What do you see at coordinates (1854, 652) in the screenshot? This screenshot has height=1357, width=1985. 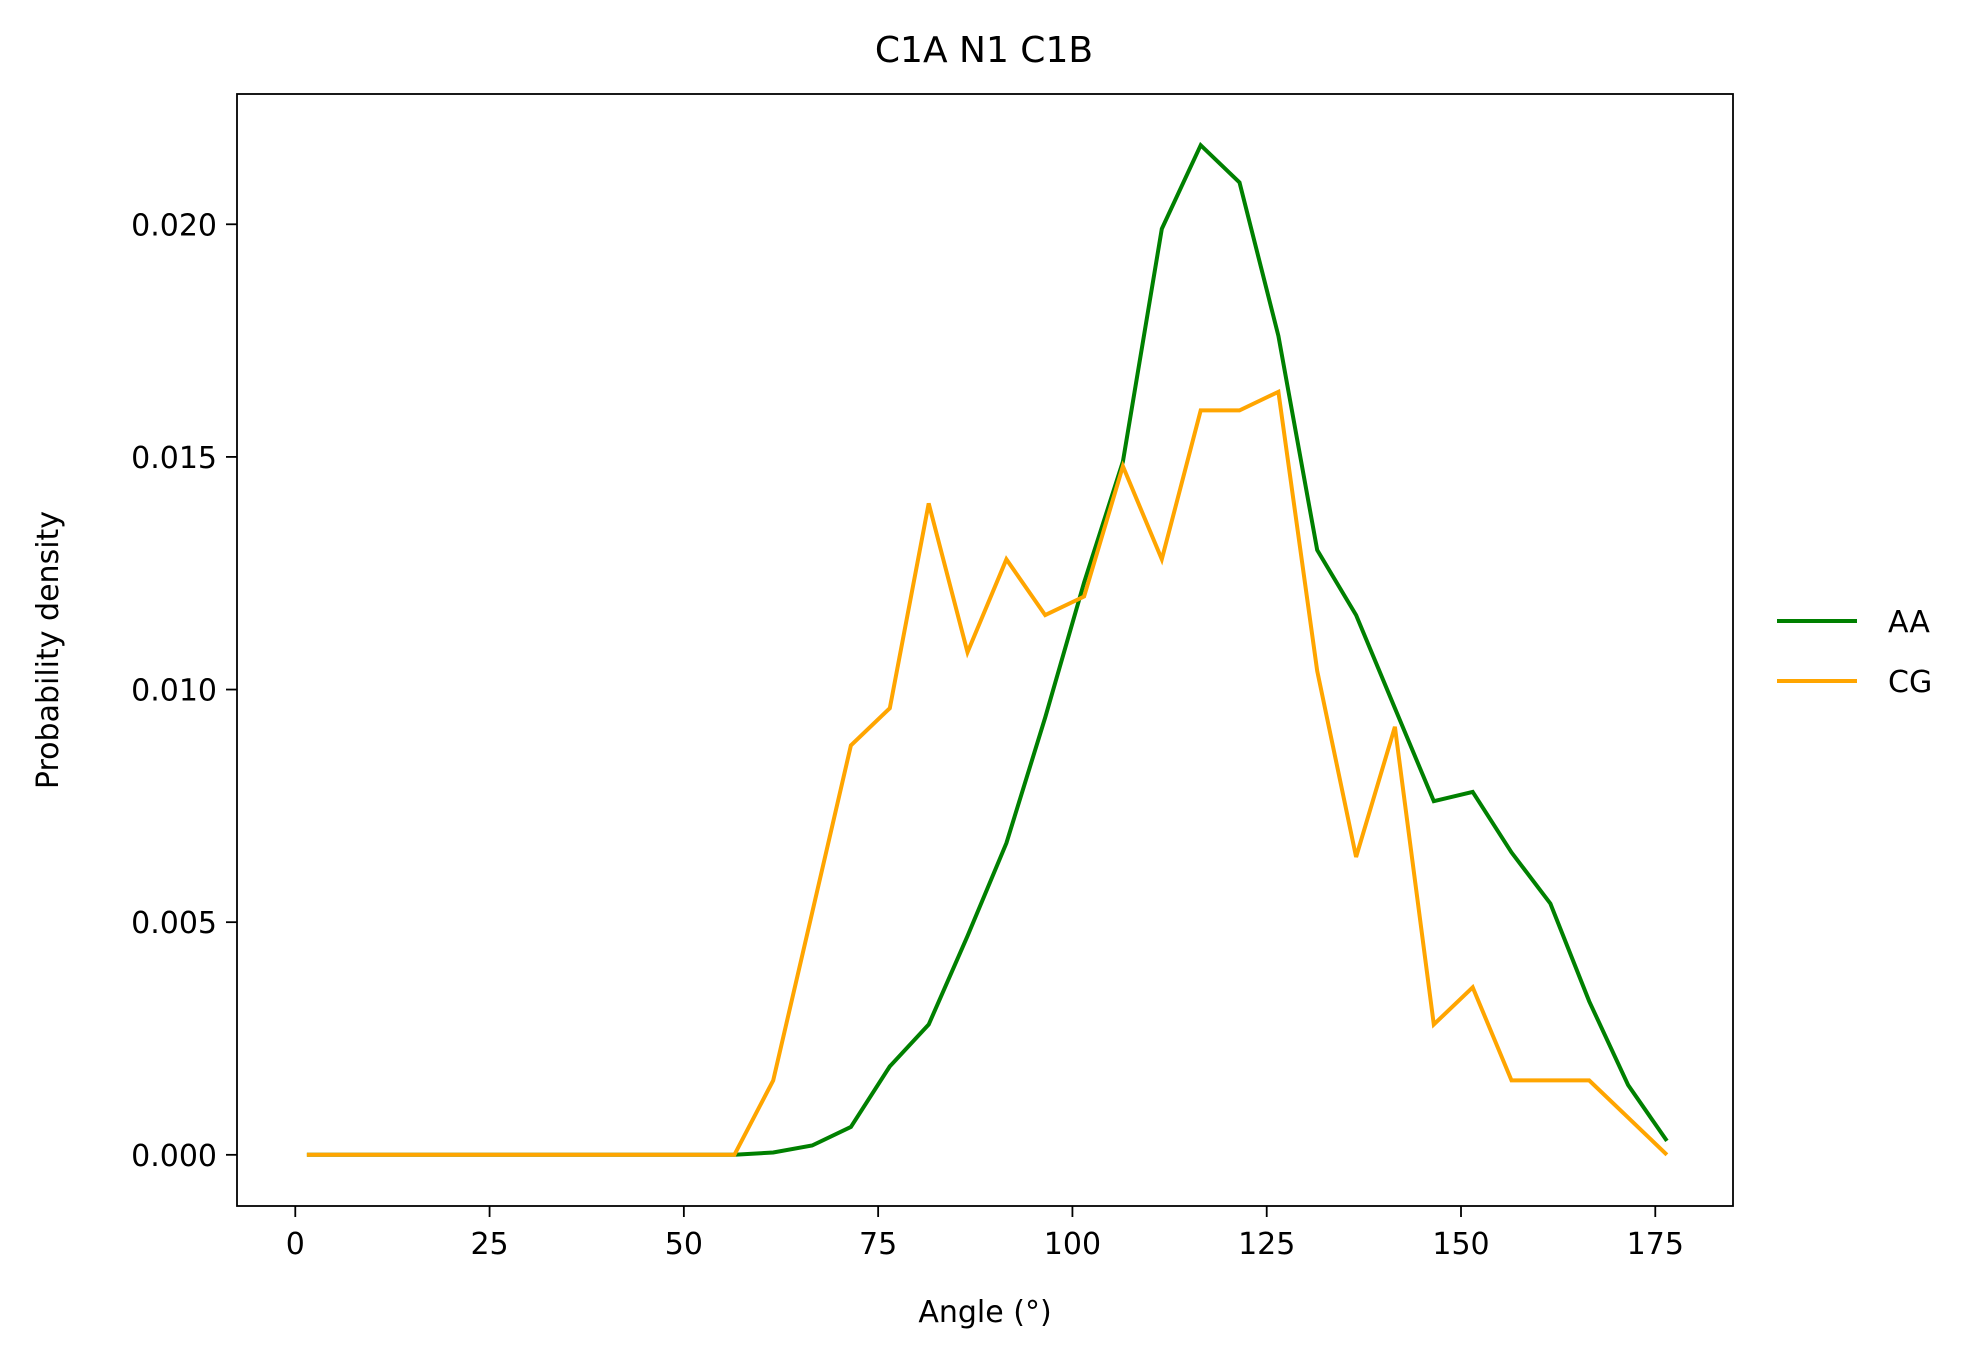 I see `legend: AA CG` at bounding box center [1854, 652].